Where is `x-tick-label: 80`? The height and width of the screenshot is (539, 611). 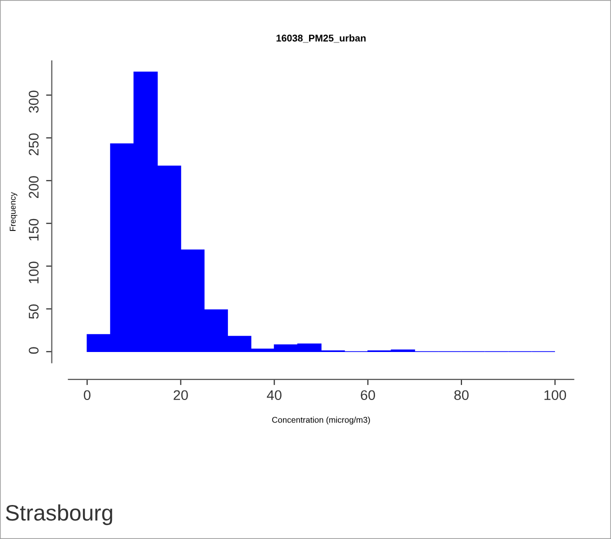
x-tick-label: 80 is located at coordinates (461, 395).